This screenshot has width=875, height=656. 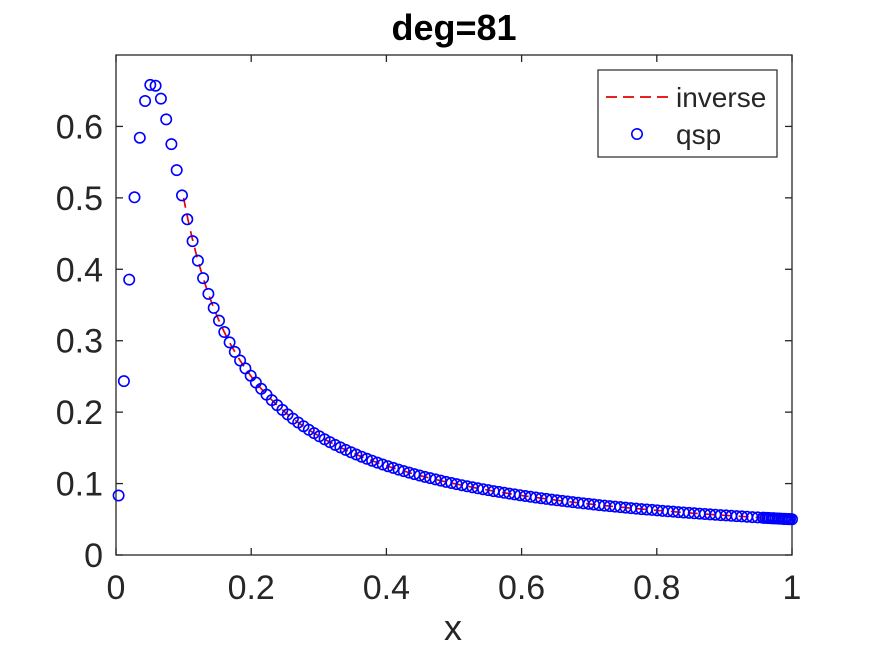 I want to click on legend: inverse qsp, so click(x=687, y=113).